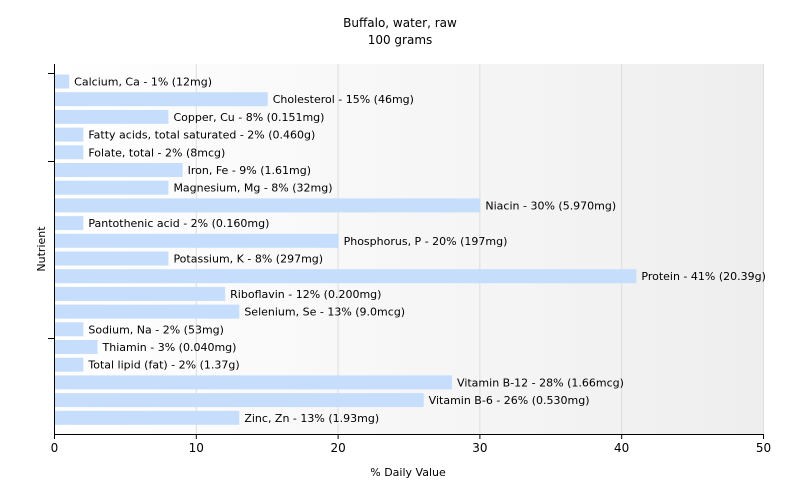  Describe the element at coordinates (400, 40) in the screenshot. I see `chart-subtitle: 100 grams` at that location.